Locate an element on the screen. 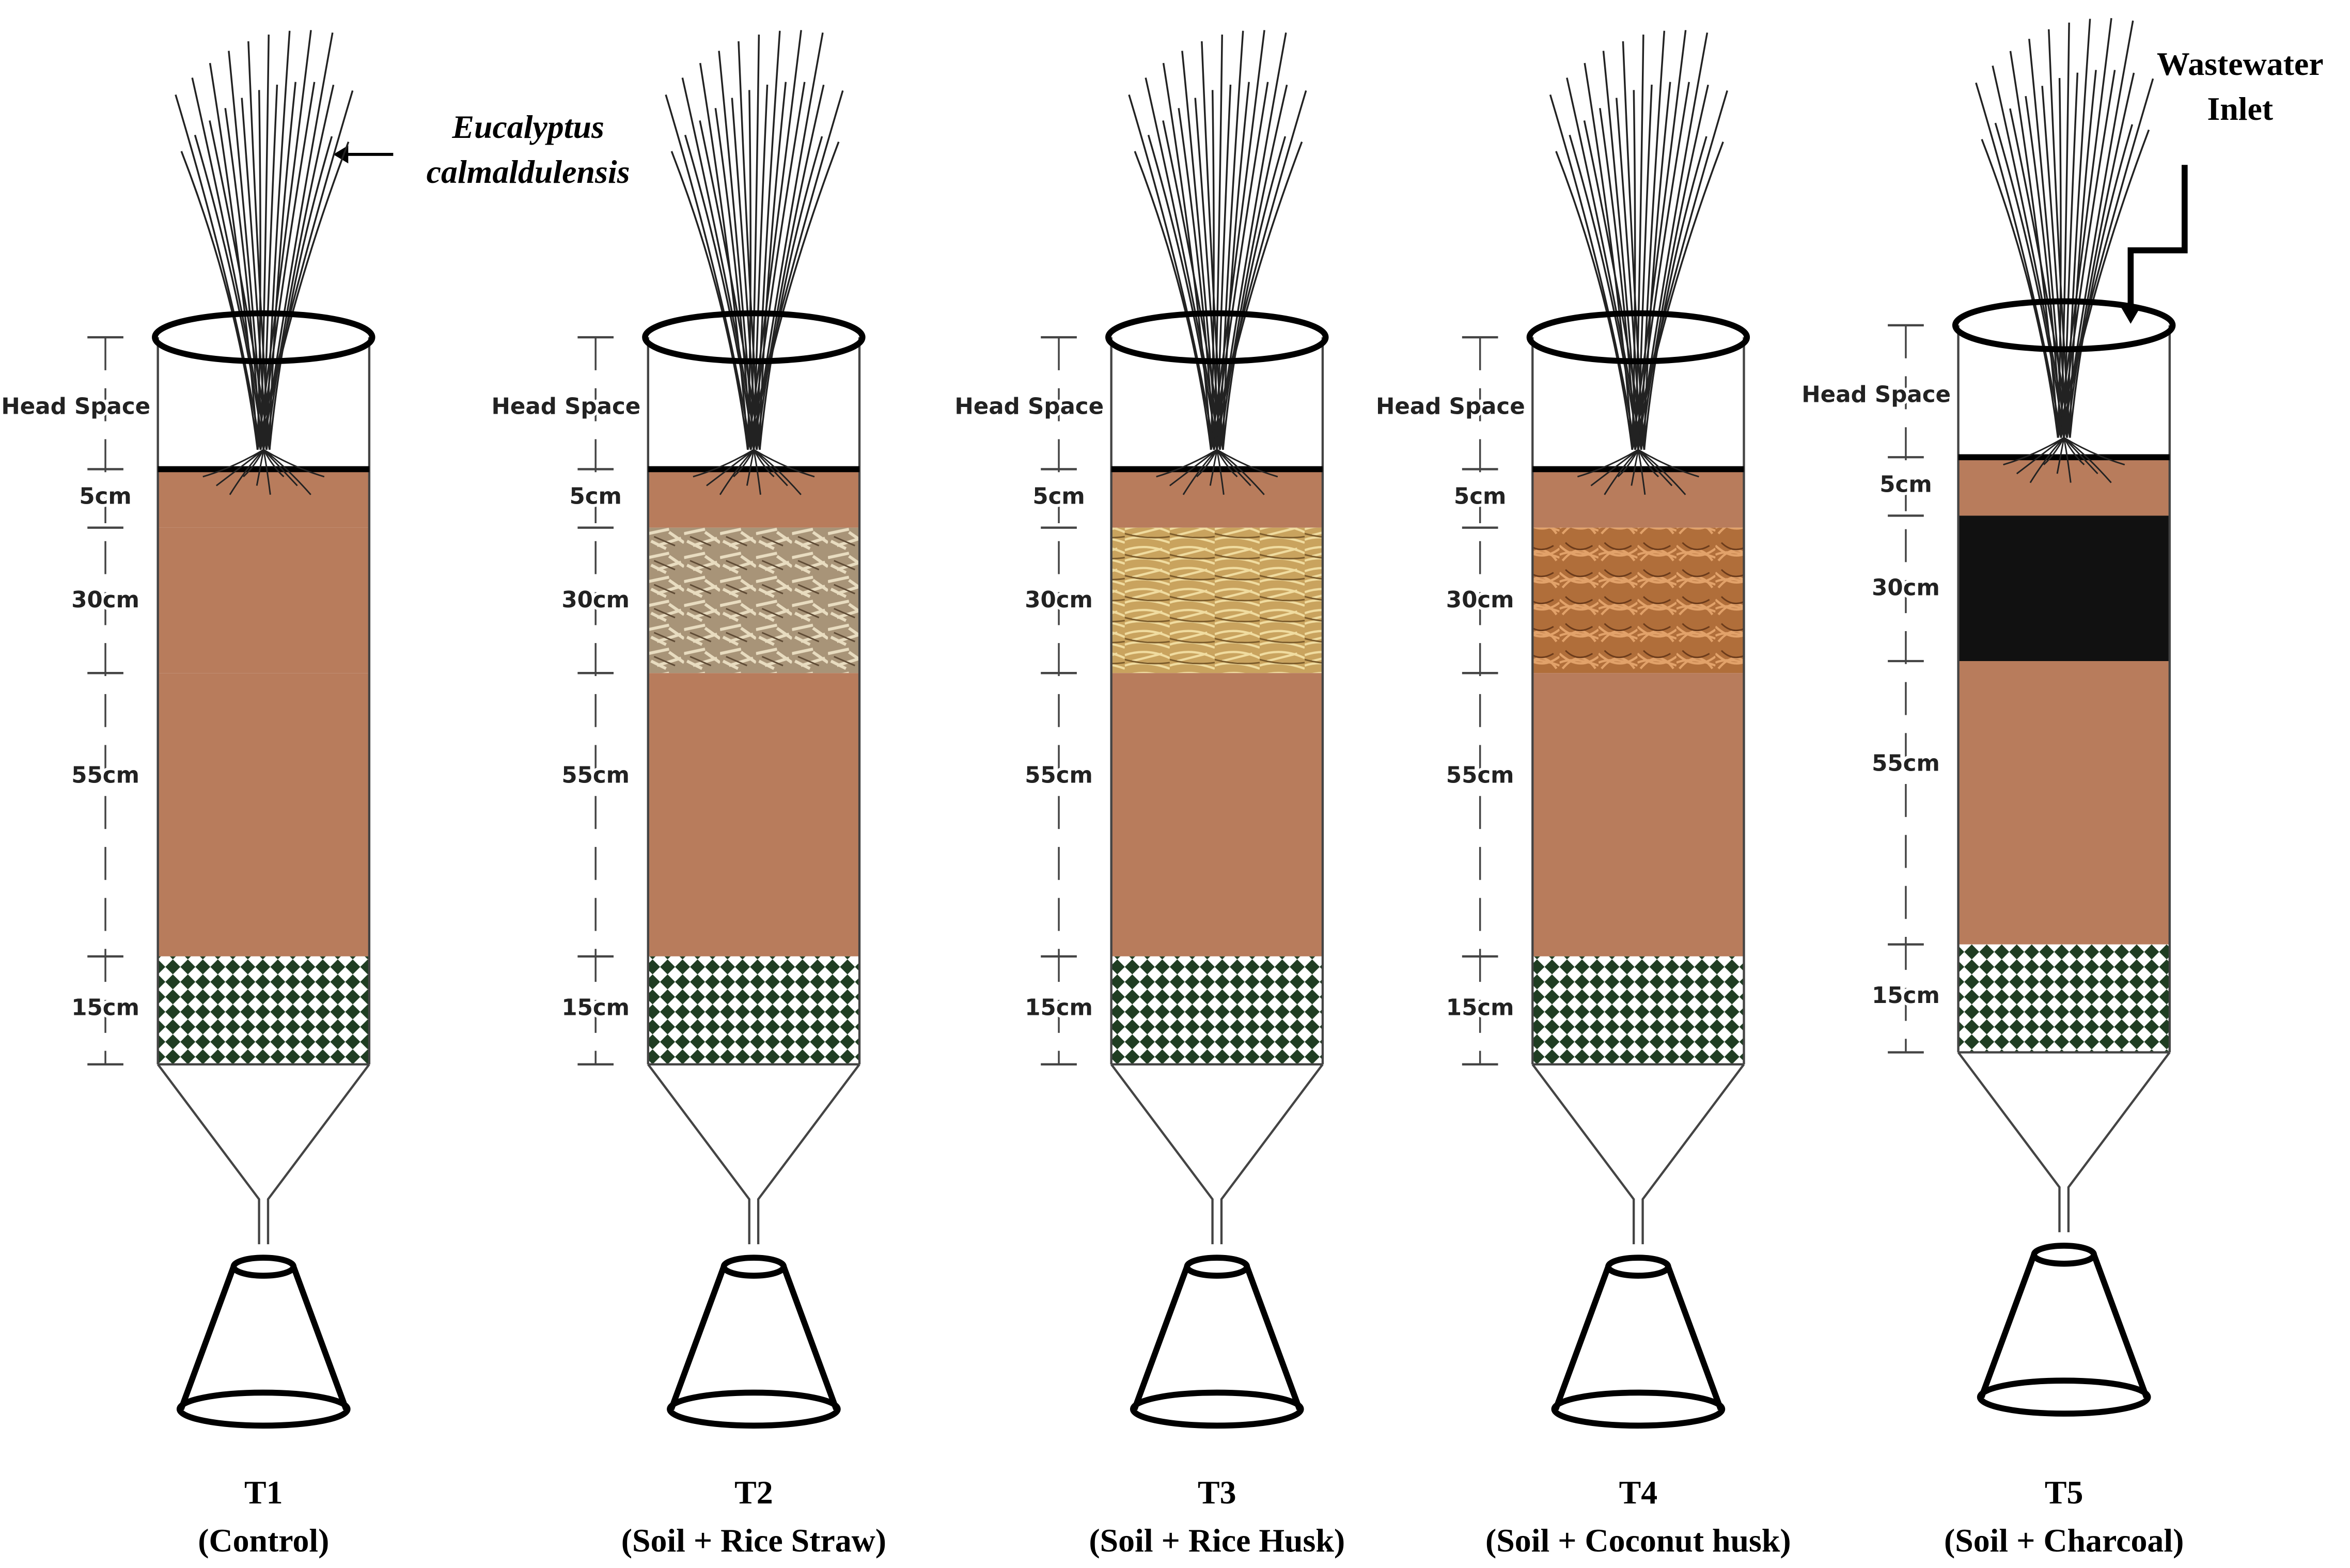 The height and width of the screenshot is (1568, 2350). column-id: T4 is located at coordinates (1639, 1493).